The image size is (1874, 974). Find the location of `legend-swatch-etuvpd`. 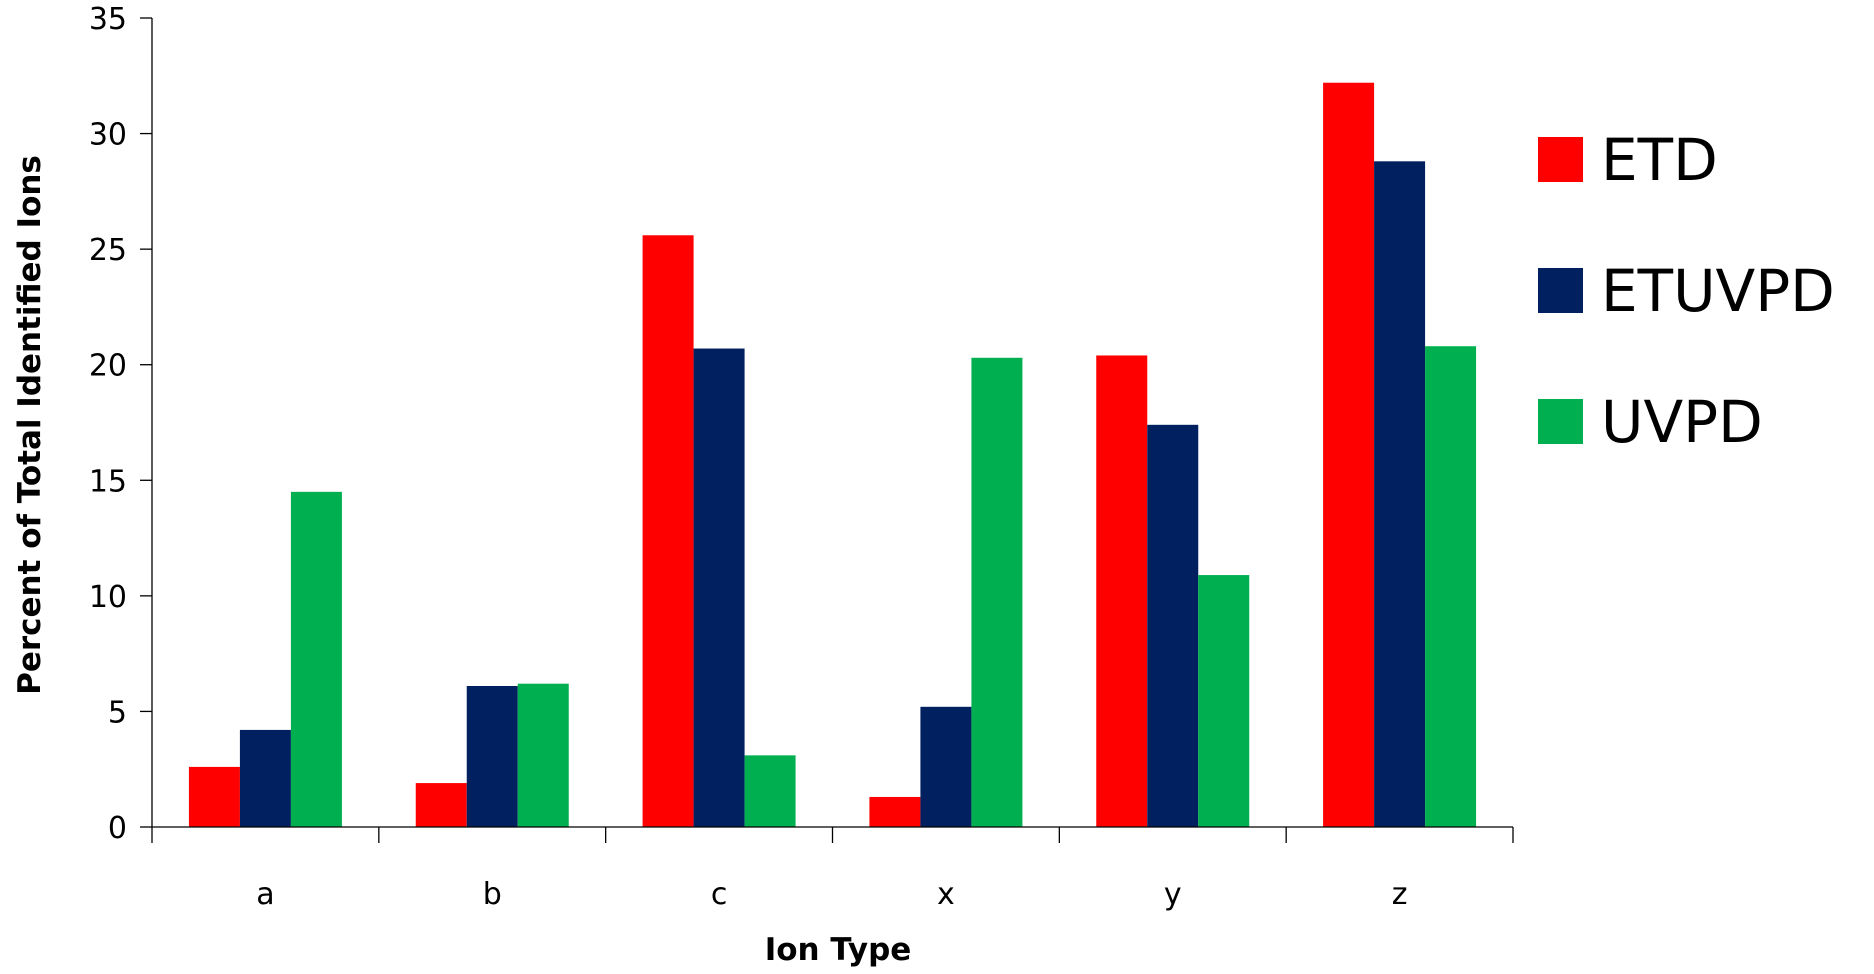

legend-swatch-etuvpd is located at coordinates (1560, 290).